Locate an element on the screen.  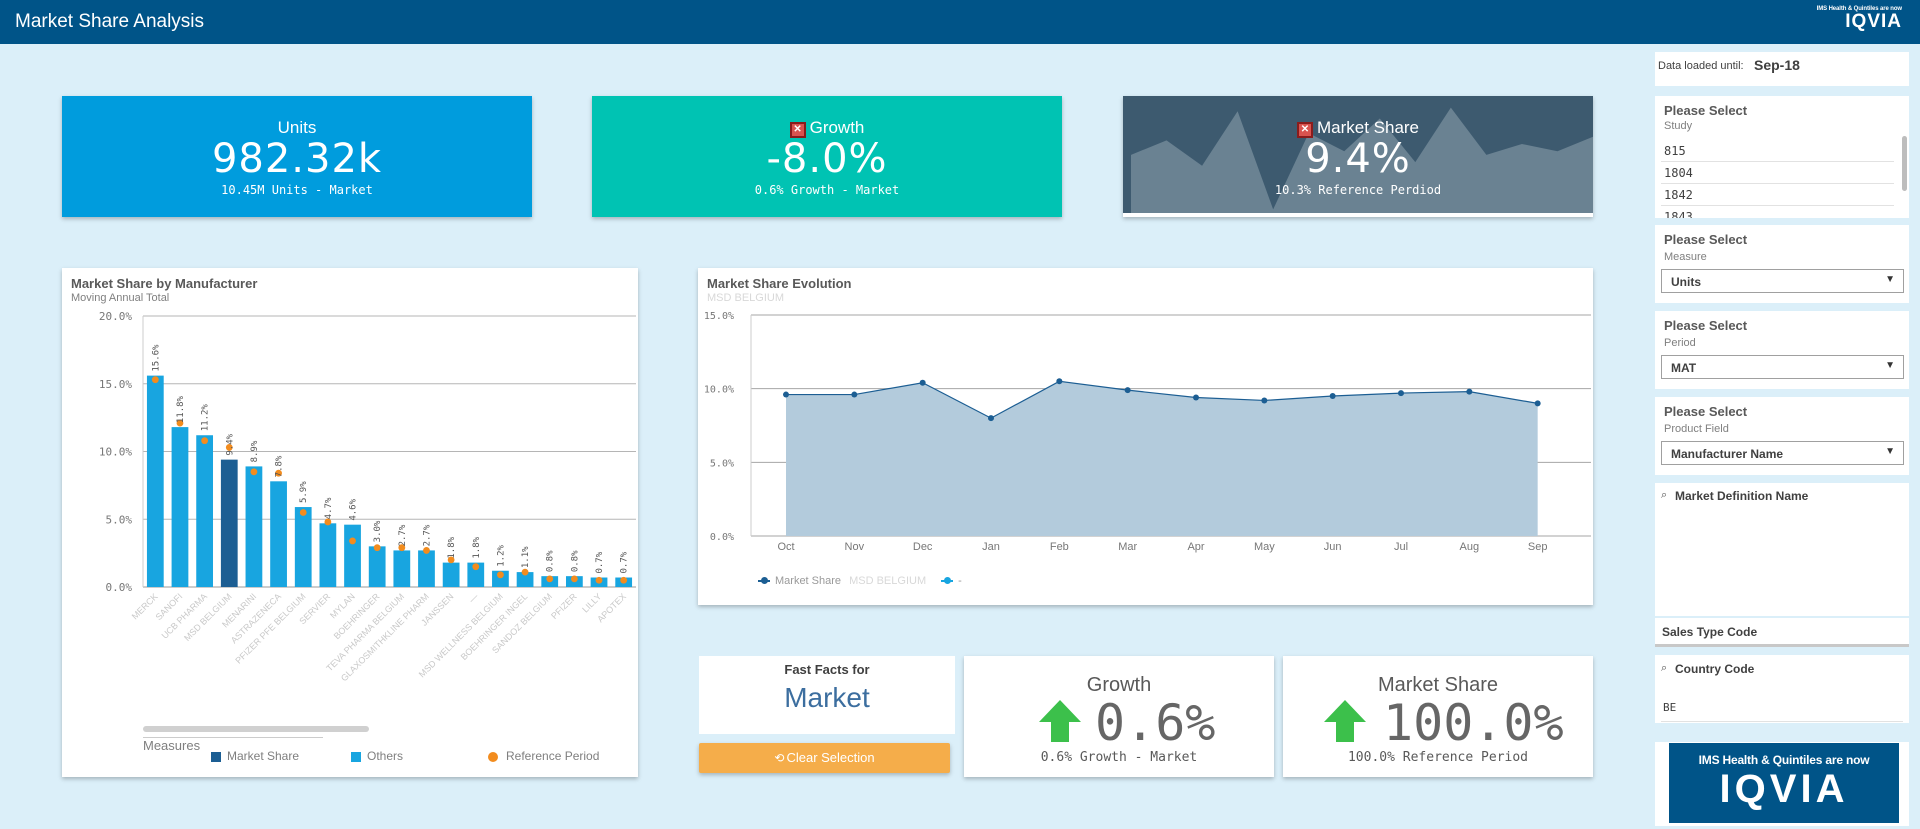
x-tick-label: Feb is located at coordinates (1059, 547).